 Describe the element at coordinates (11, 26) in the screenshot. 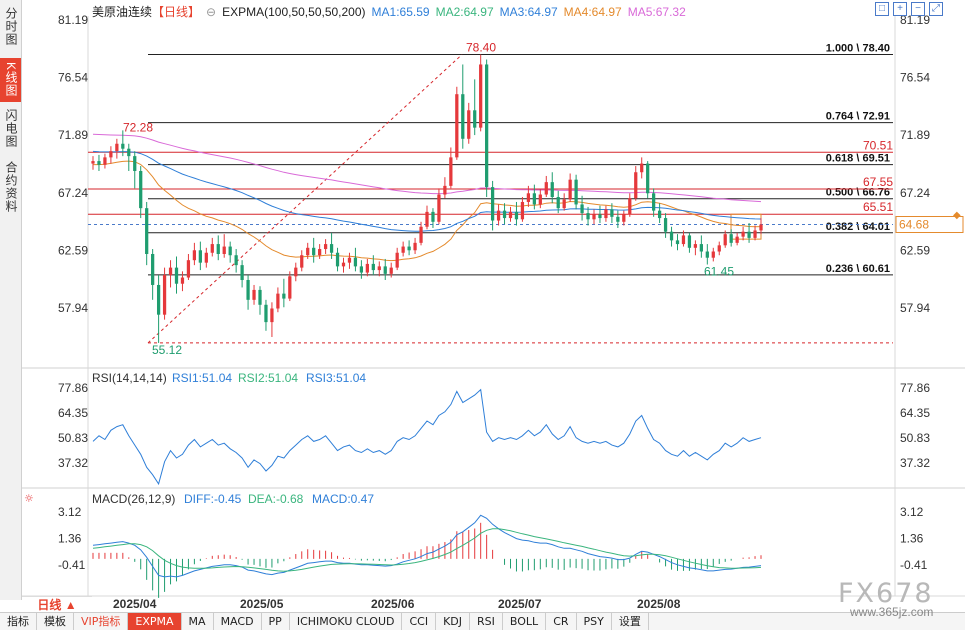

I see `tab-time-chart: 分时图` at that location.